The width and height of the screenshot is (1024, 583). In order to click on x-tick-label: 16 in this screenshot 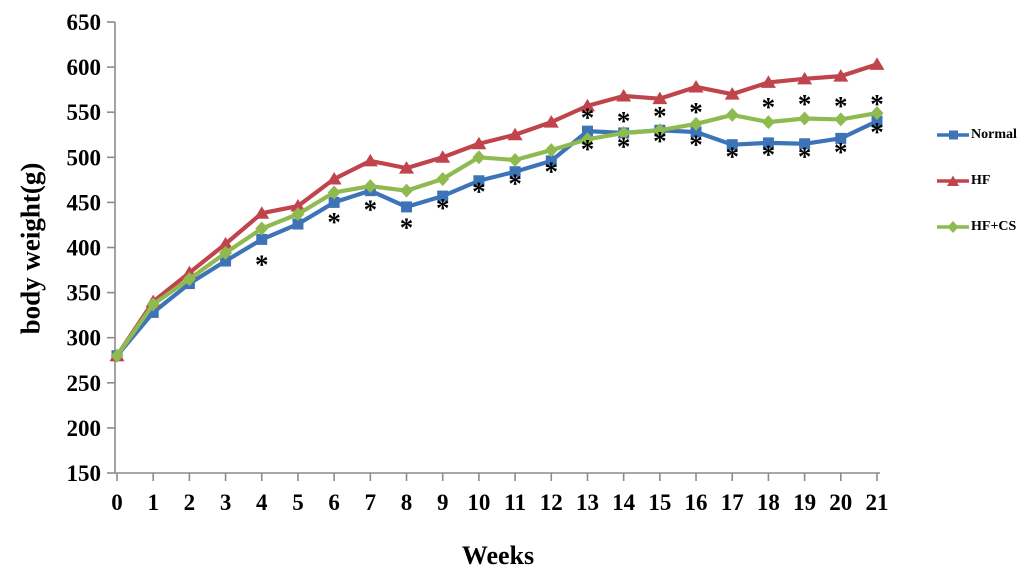, I will do `click(696, 502)`.